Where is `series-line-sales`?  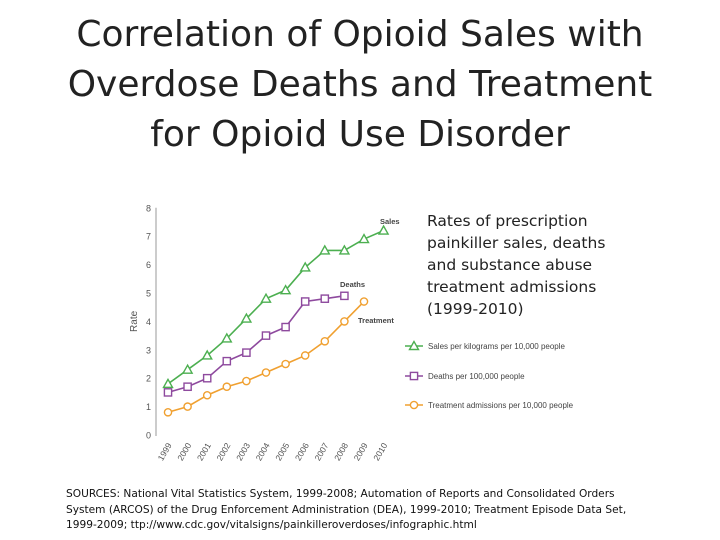 series-line-sales is located at coordinates (275, 307).